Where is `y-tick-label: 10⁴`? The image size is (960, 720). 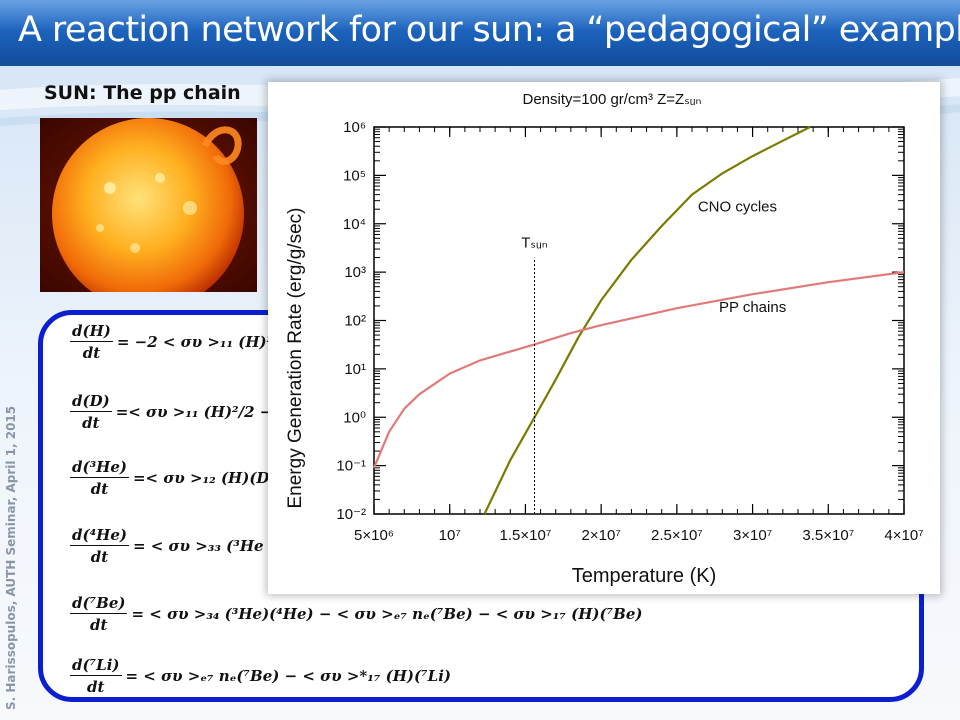
y-tick-label: 10⁴ is located at coordinates (354, 224).